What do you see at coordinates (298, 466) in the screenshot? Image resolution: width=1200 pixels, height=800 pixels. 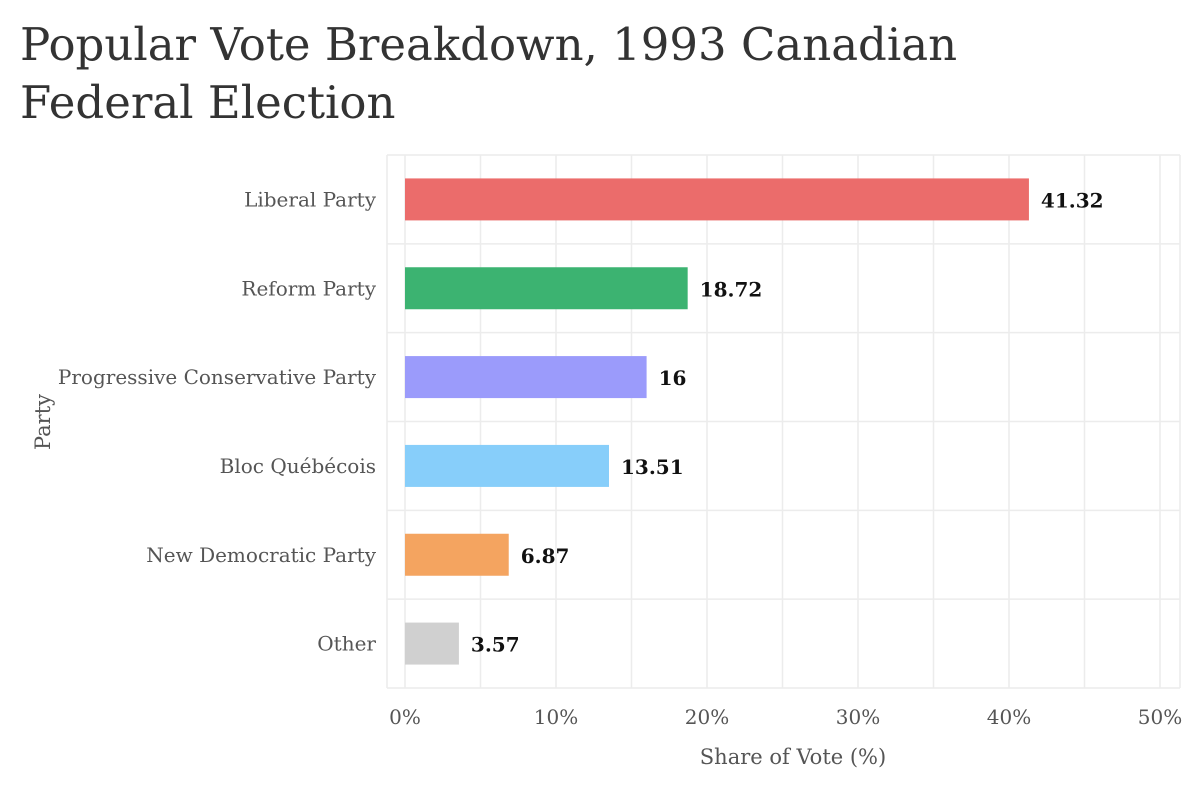 I see `y-category-label: Bloc Québécois` at bounding box center [298, 466].